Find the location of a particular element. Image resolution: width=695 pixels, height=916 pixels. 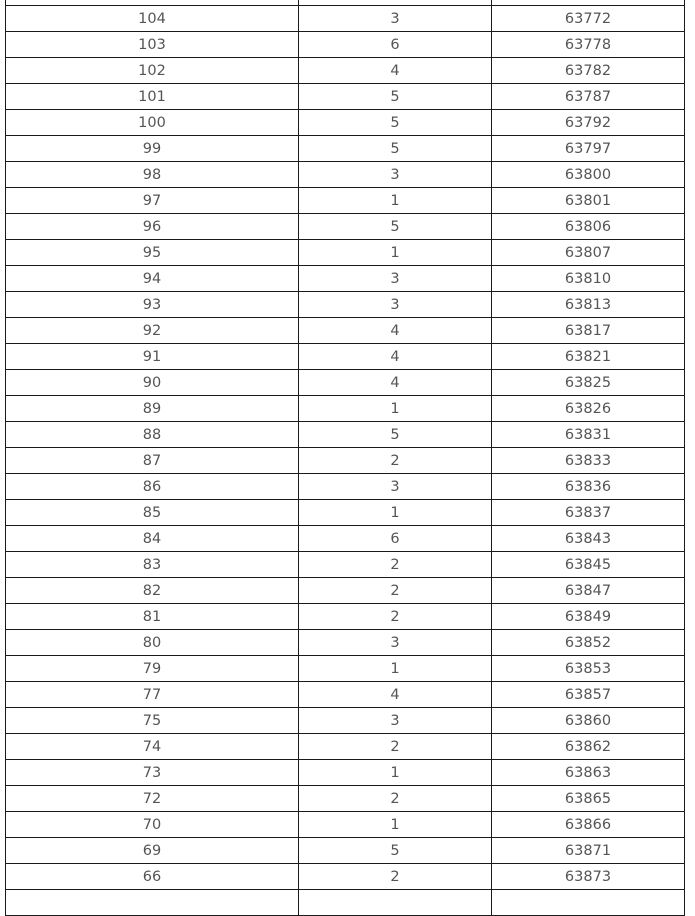

table-row: 93 3 63813 is located at coordinates (345, 304).